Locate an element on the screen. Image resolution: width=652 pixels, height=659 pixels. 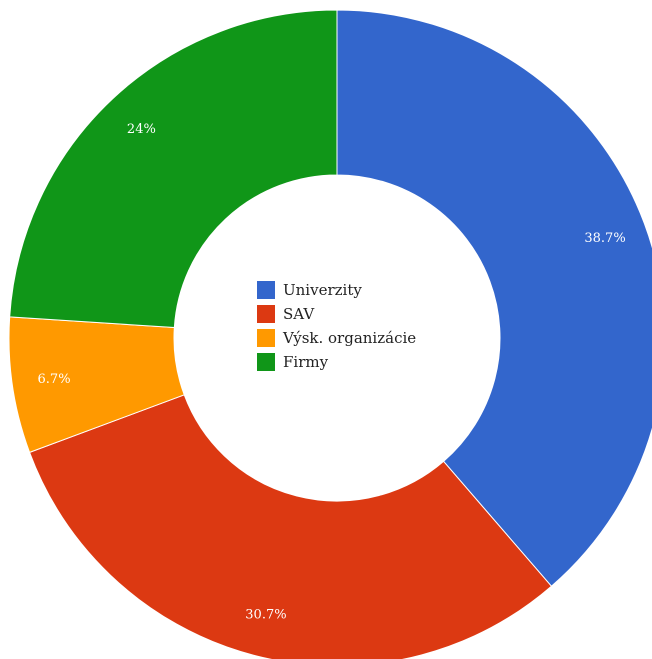
slice-value-label-firmy: 24% is located at coordinates (141, 129).